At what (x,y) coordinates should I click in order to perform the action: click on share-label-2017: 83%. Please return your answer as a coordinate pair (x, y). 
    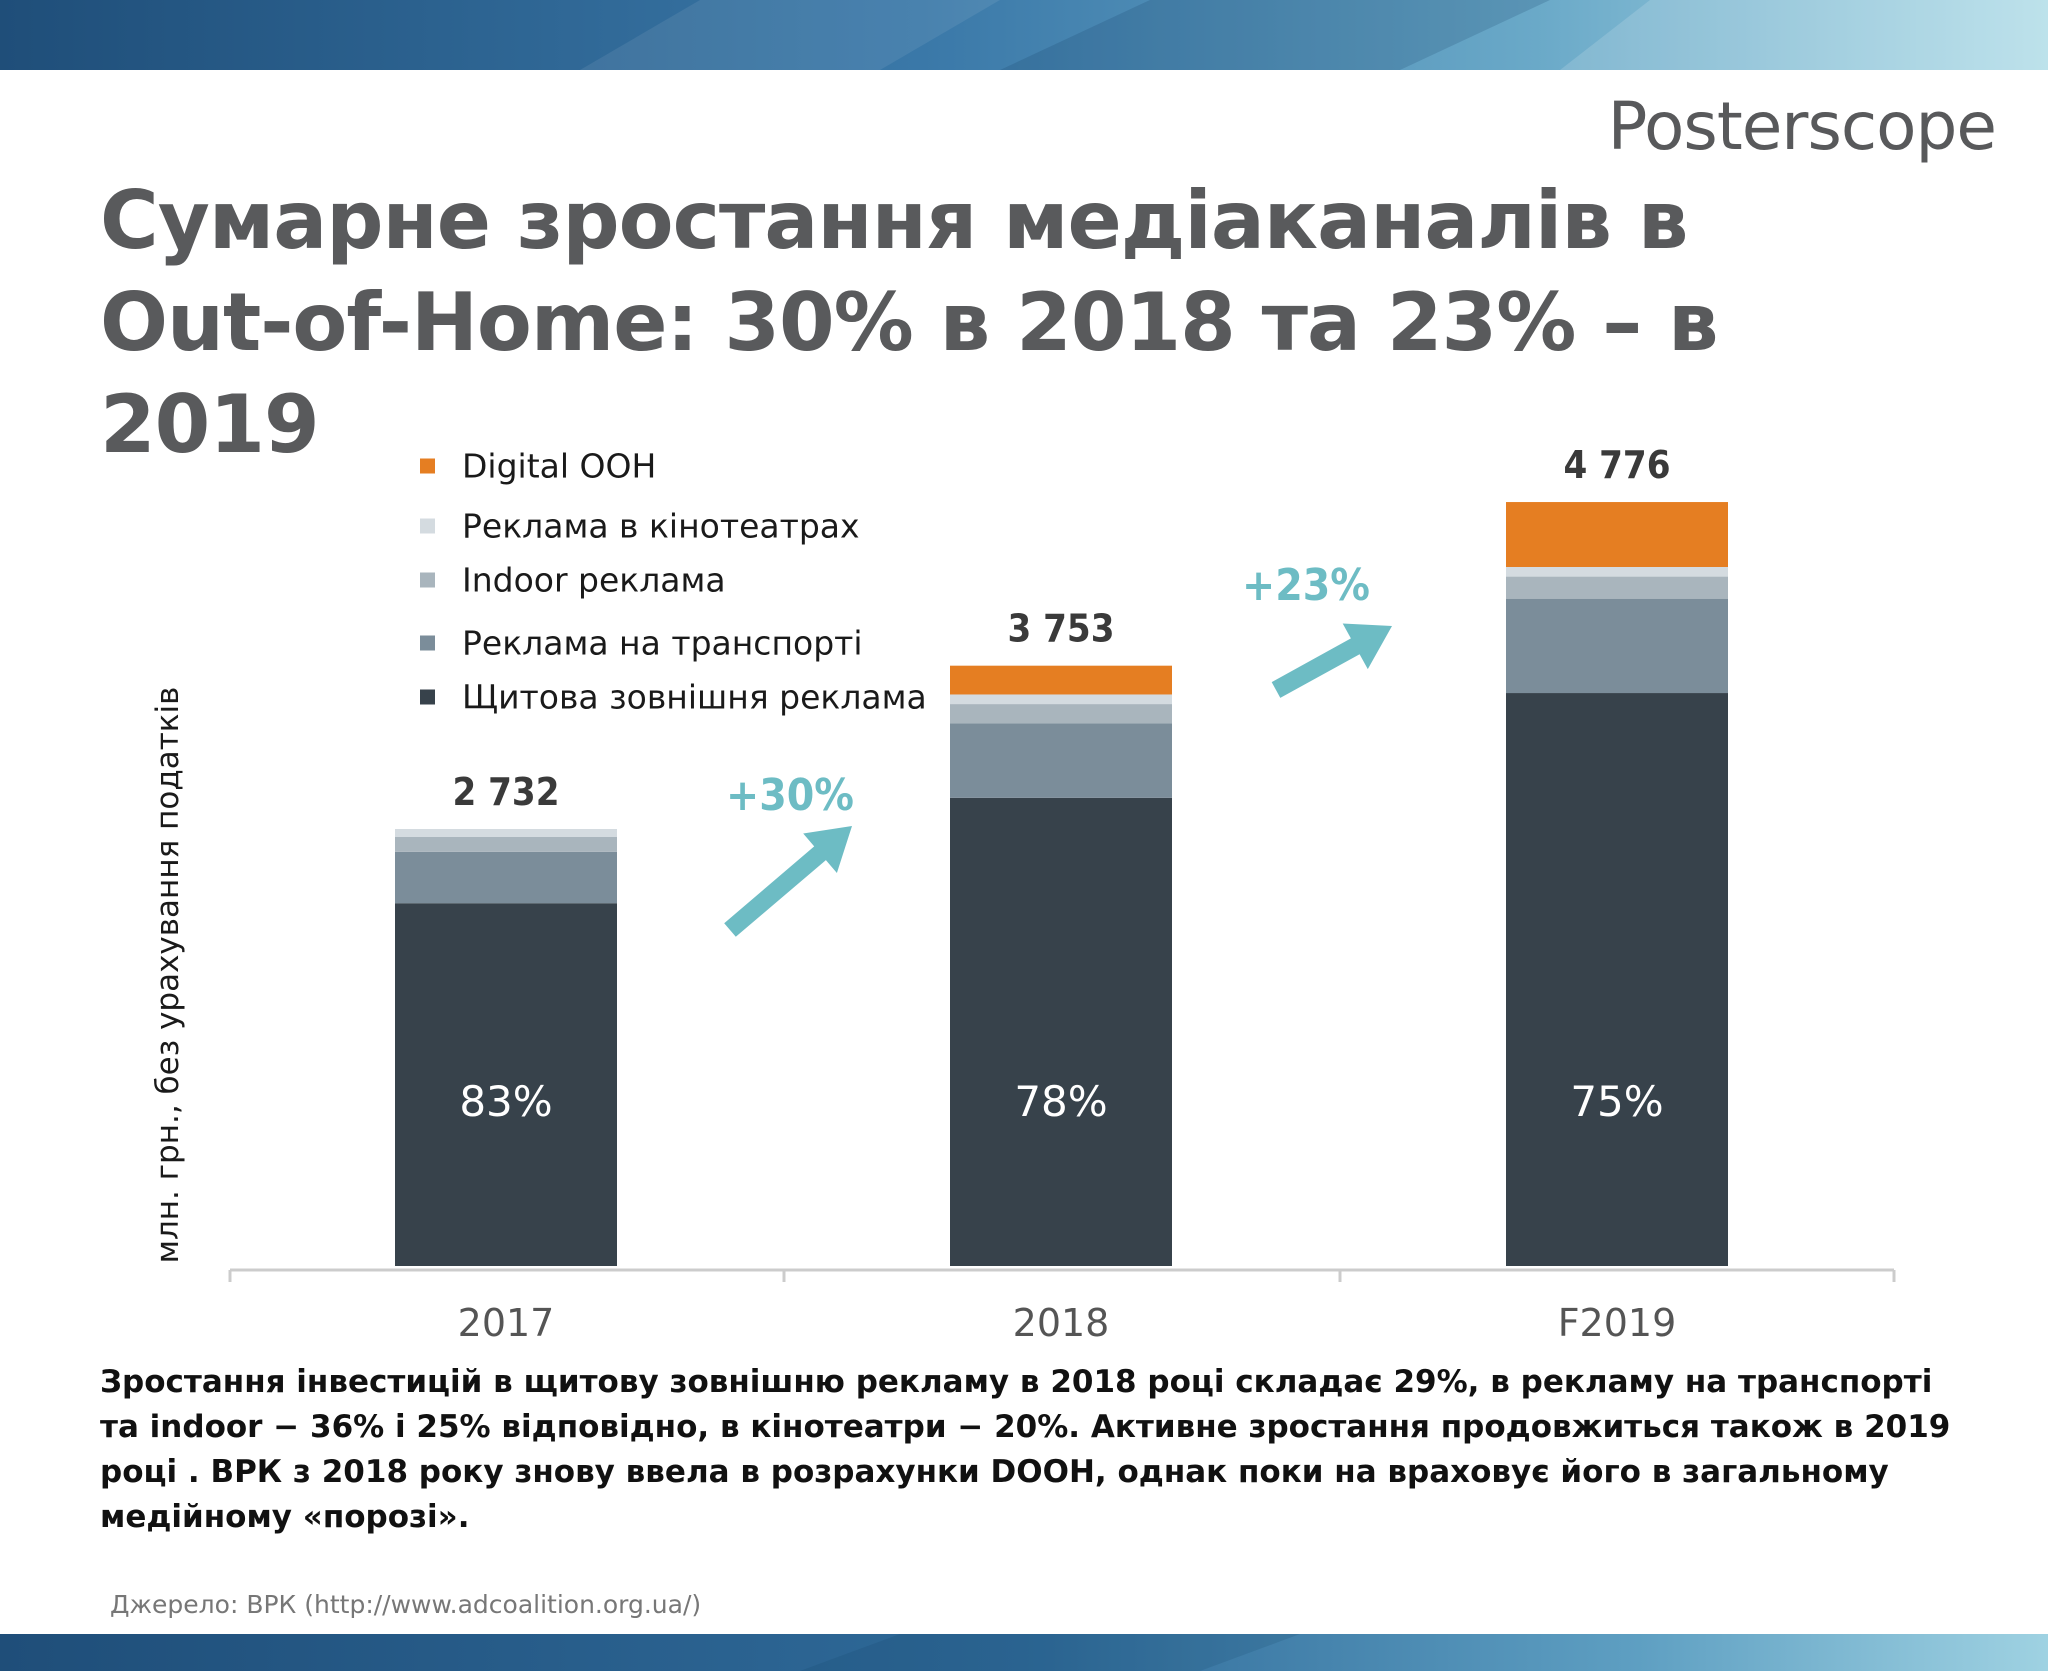
    Looking at the image, I should click on (505, 1101).